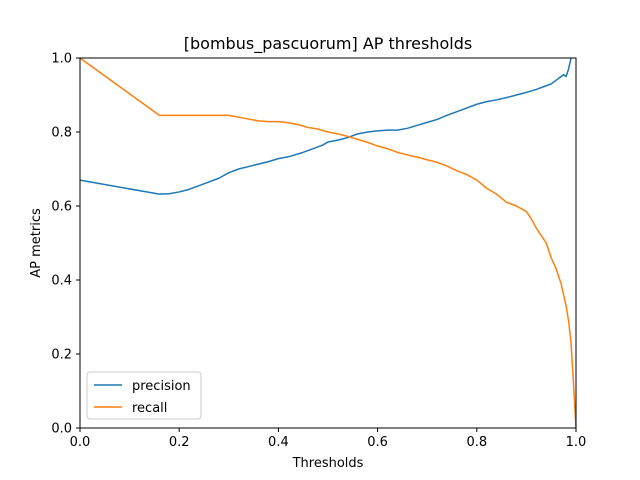 This screenshot has width=640, height=480. Describe the element at coordinates (61, 355) in the screenshot. I see `y-tick-label: 0.2` at that location.